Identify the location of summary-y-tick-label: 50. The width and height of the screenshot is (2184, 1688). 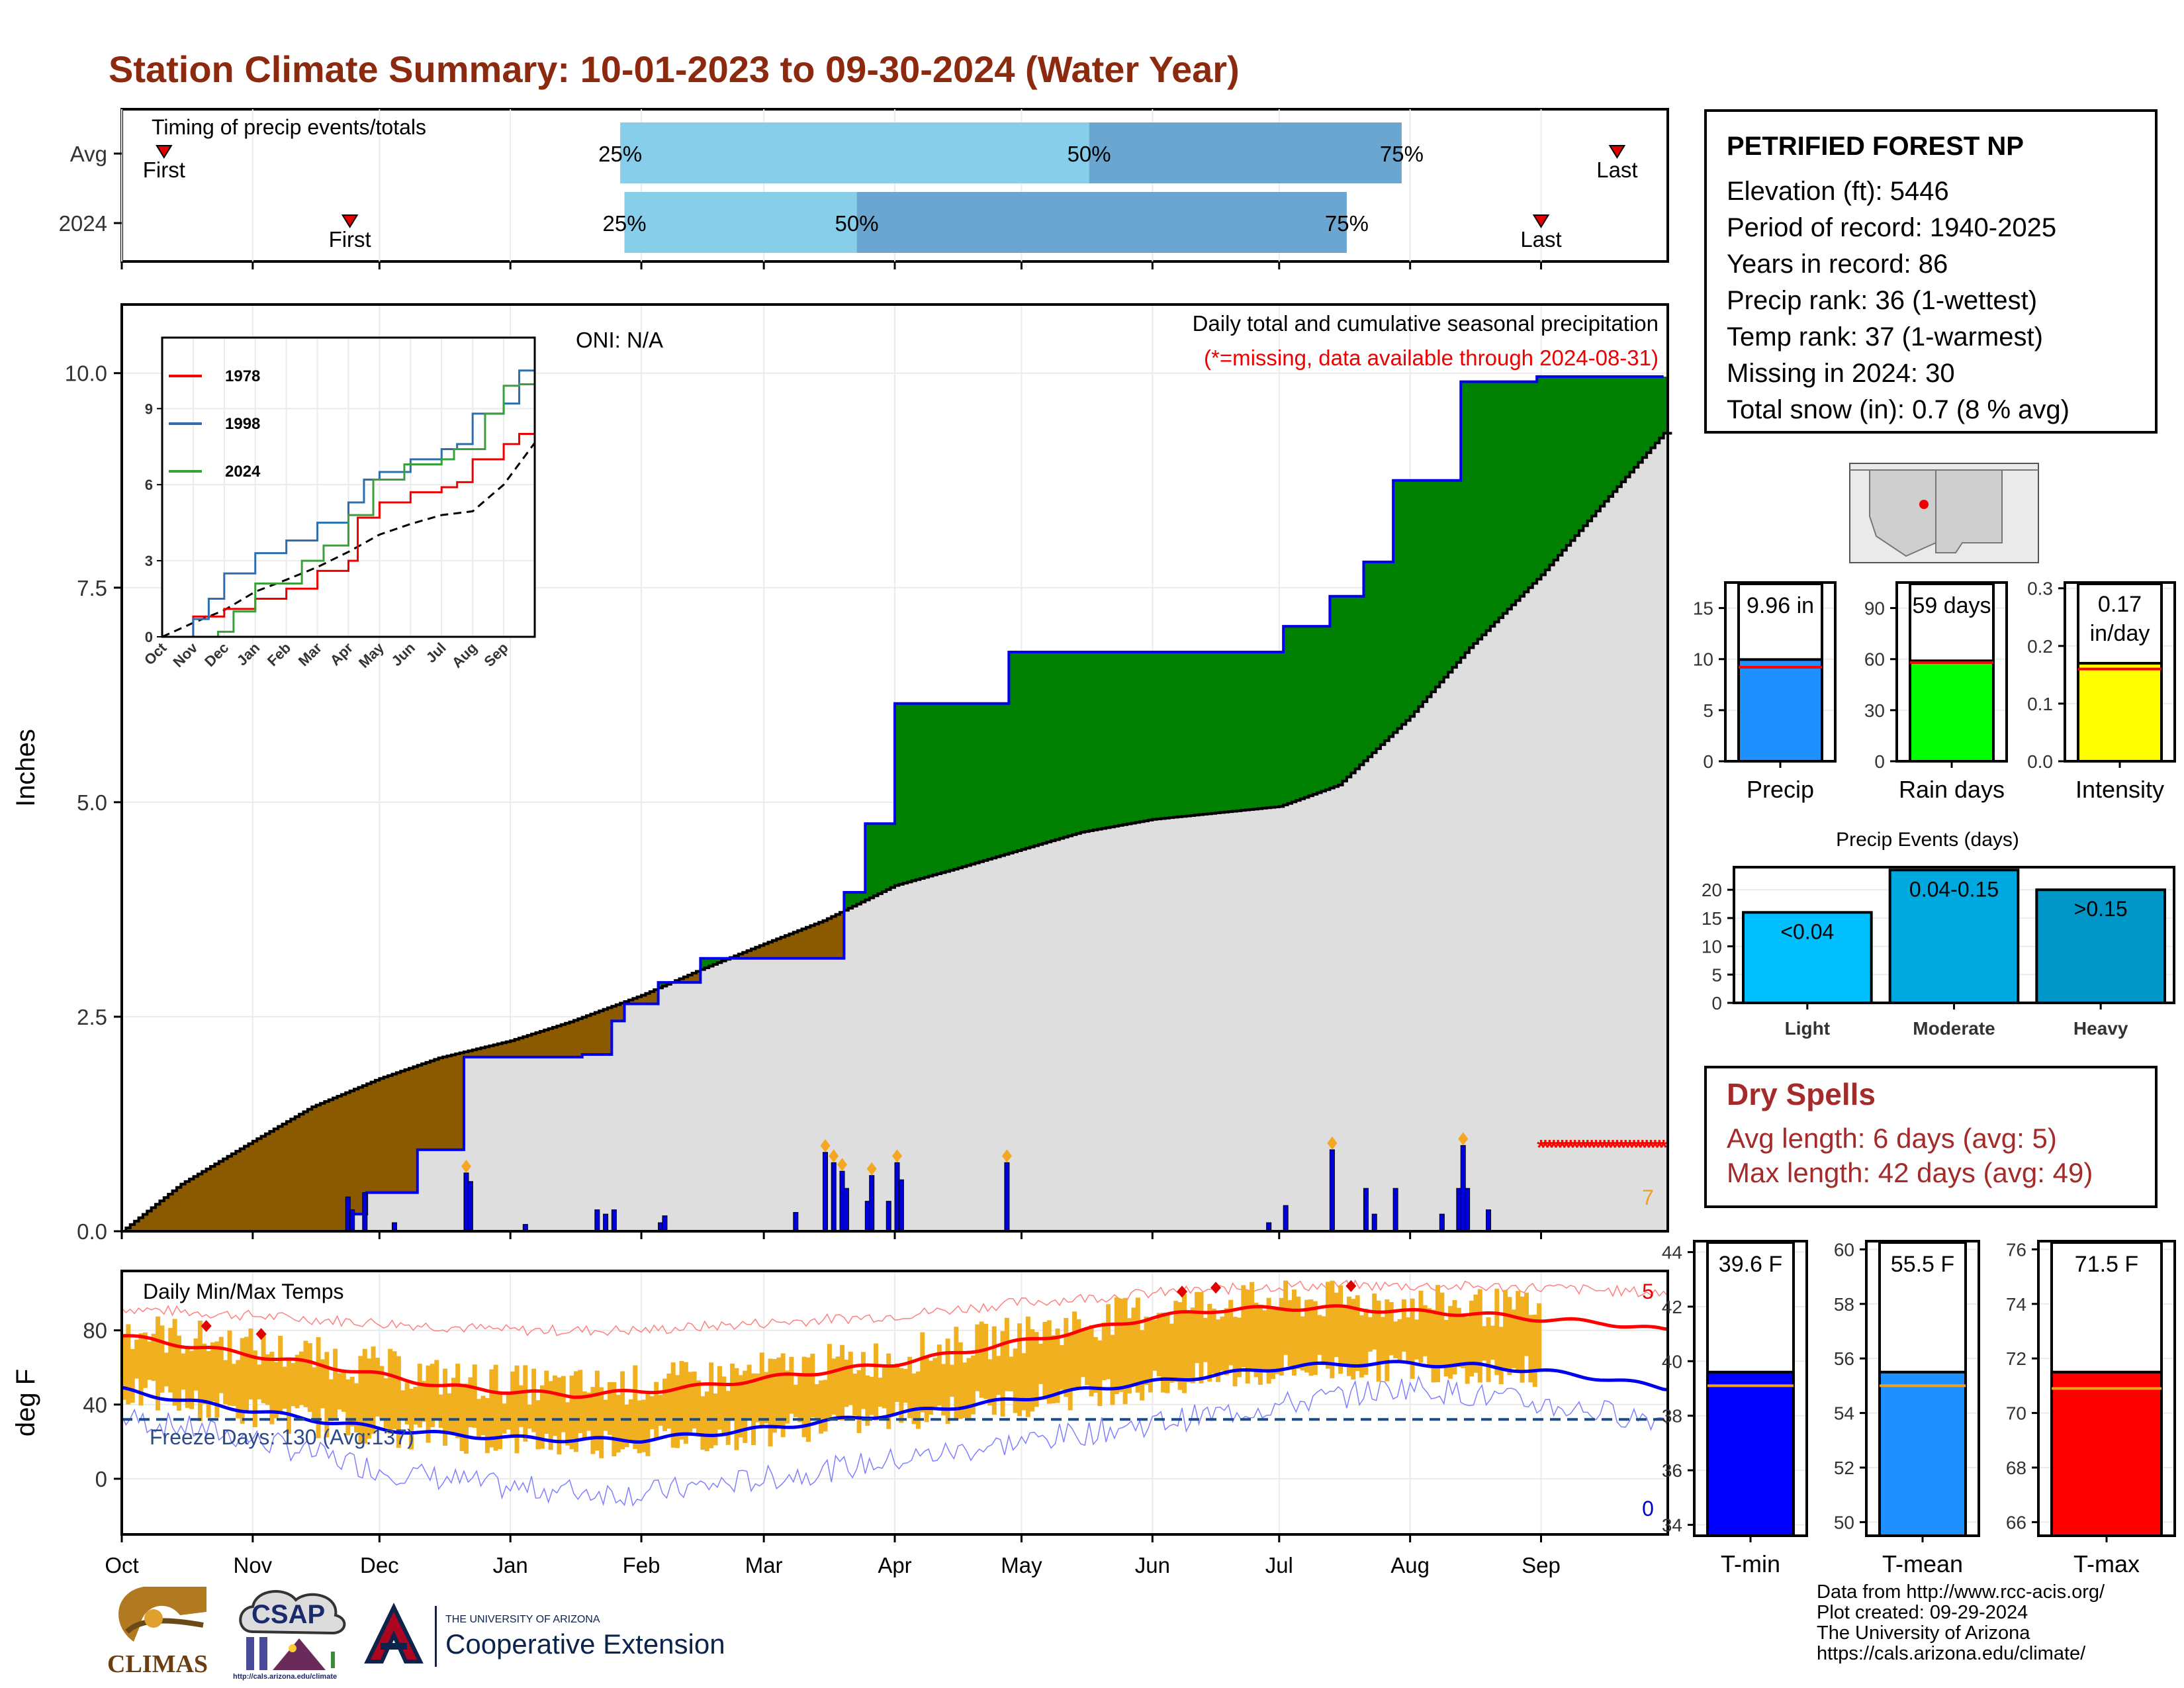
(1844, 1522).